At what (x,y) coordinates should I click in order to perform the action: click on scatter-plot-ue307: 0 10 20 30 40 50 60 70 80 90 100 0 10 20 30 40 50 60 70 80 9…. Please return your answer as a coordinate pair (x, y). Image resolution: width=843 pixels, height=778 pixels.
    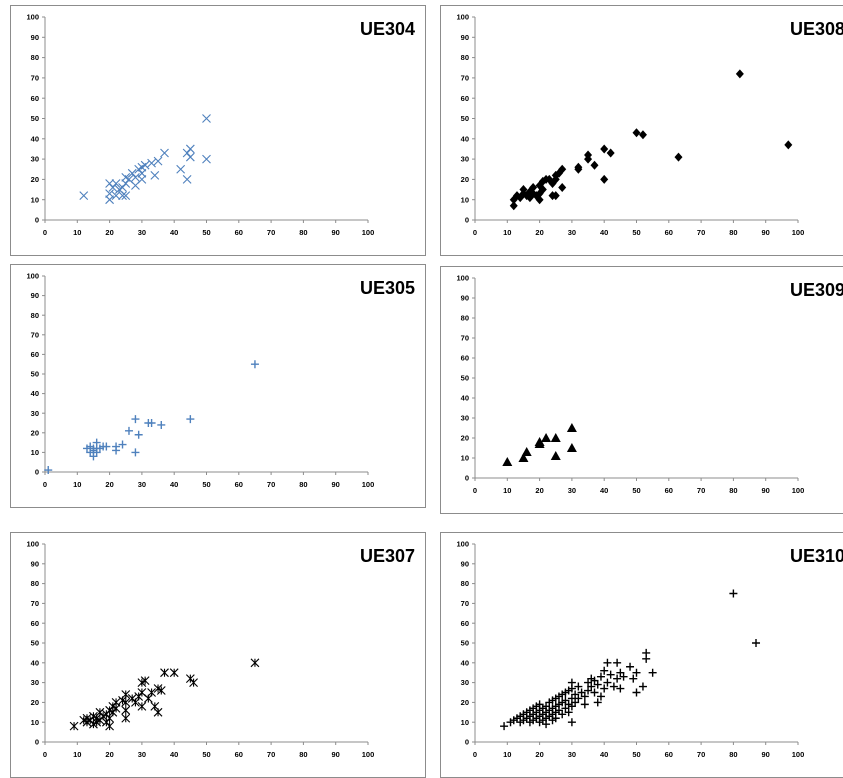
    Looking at the image, I should click on (220, 649).